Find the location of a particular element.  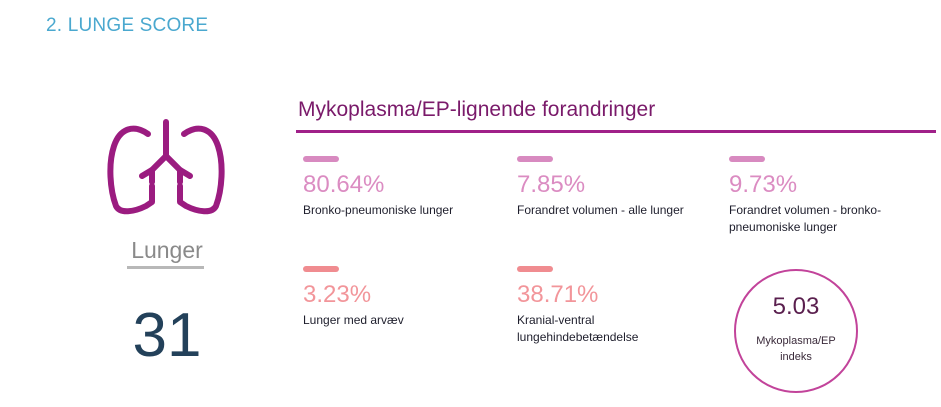

stat-arvaev: 3.23% Lunger med arvæv is located at coordinates (403, 297).